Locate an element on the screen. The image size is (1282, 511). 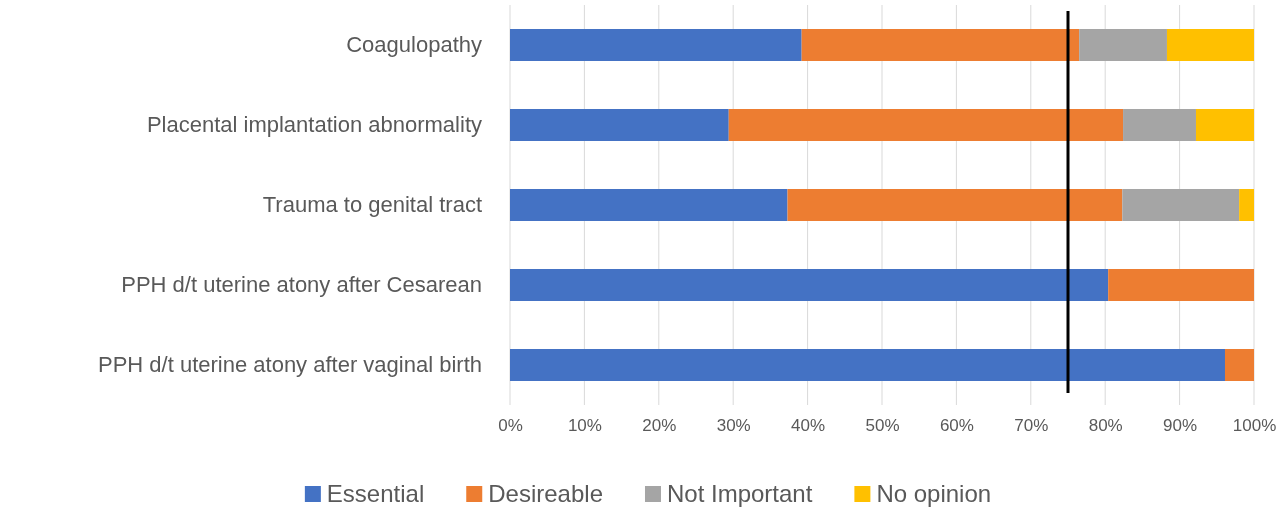
legend-label: Desireable is located at coordinates (545, 493).